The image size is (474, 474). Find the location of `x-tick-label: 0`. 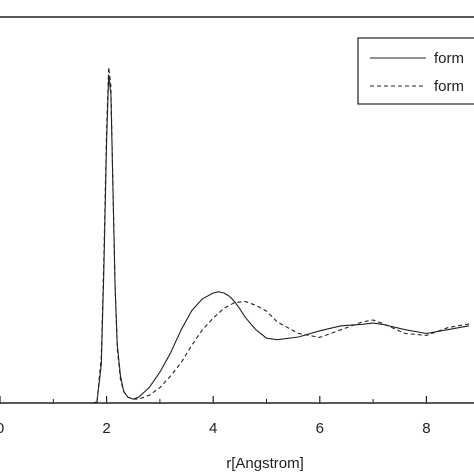

x-tick-label: 0 is located at coordinates (2, 428).